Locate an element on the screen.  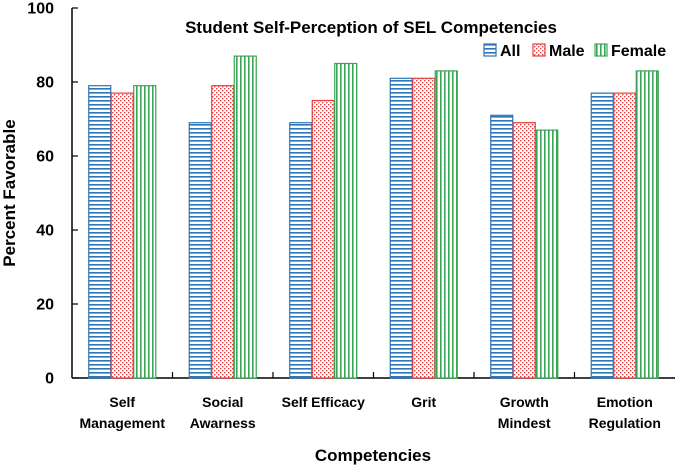
x-tick-label-line: Self Efficacy is located at coordinates (323, 402).